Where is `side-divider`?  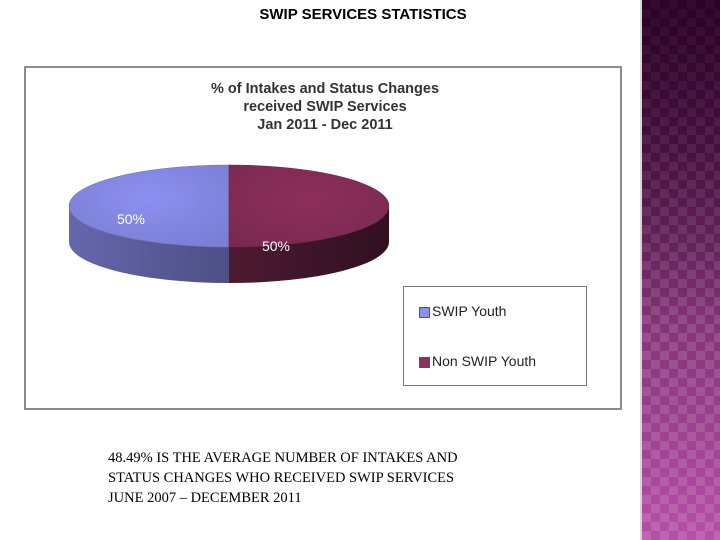
side-divider is located at coordinates (641, 270).